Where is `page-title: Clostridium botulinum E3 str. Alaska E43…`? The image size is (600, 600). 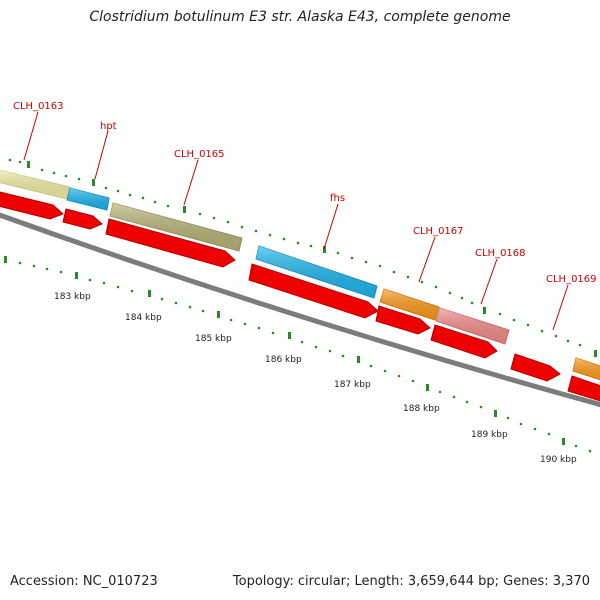 page-title: Clostridium botulinum E3 str. Alaska E43… is located at coordinates (300, 17).